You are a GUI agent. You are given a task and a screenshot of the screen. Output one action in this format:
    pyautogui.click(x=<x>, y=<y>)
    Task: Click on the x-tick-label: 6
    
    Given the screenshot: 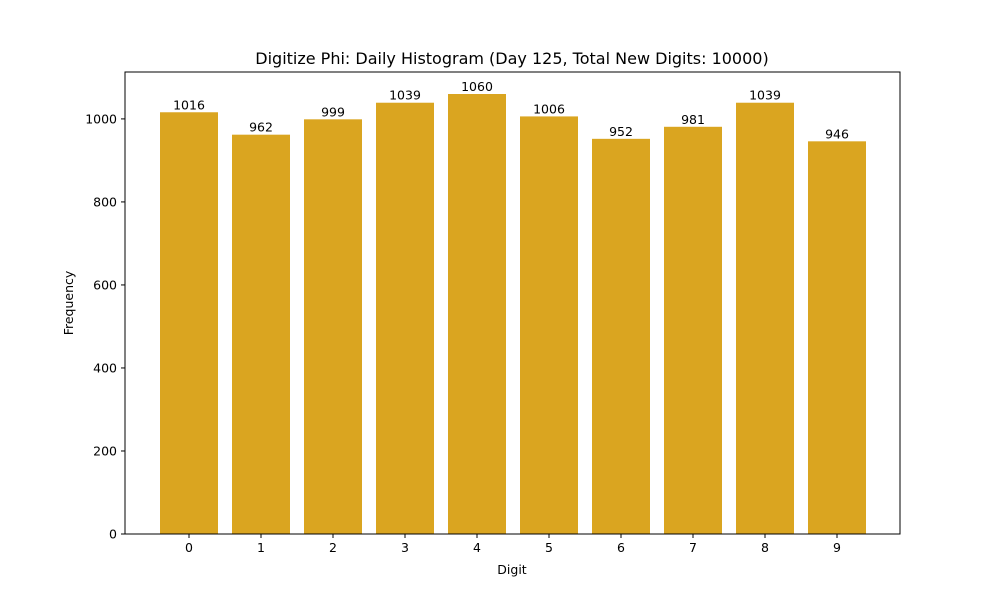 What is the action you would take?
    pyautogui.click(x=621, y=547)
    